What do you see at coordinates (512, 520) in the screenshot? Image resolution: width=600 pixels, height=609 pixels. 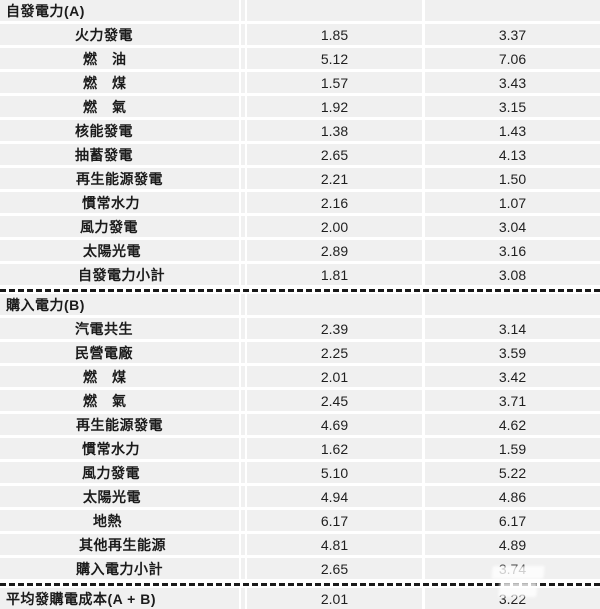 I see `cost-value-col2: 6.17` at bounding box center [512, 520].